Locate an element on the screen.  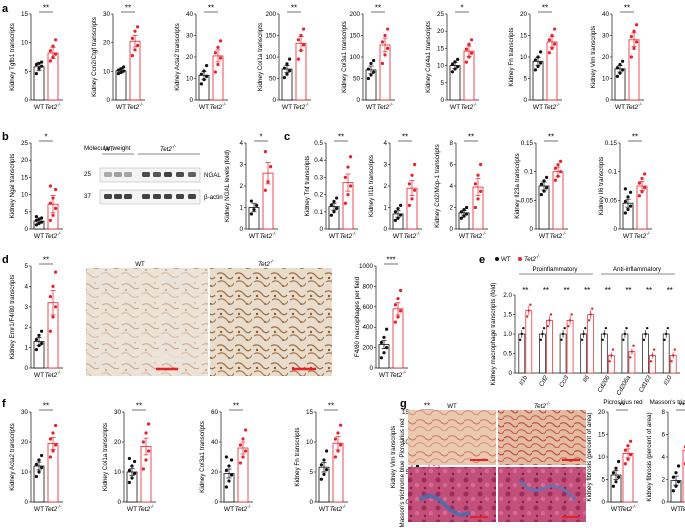
legend-tet2-marker is located at coordinates (520, 259).